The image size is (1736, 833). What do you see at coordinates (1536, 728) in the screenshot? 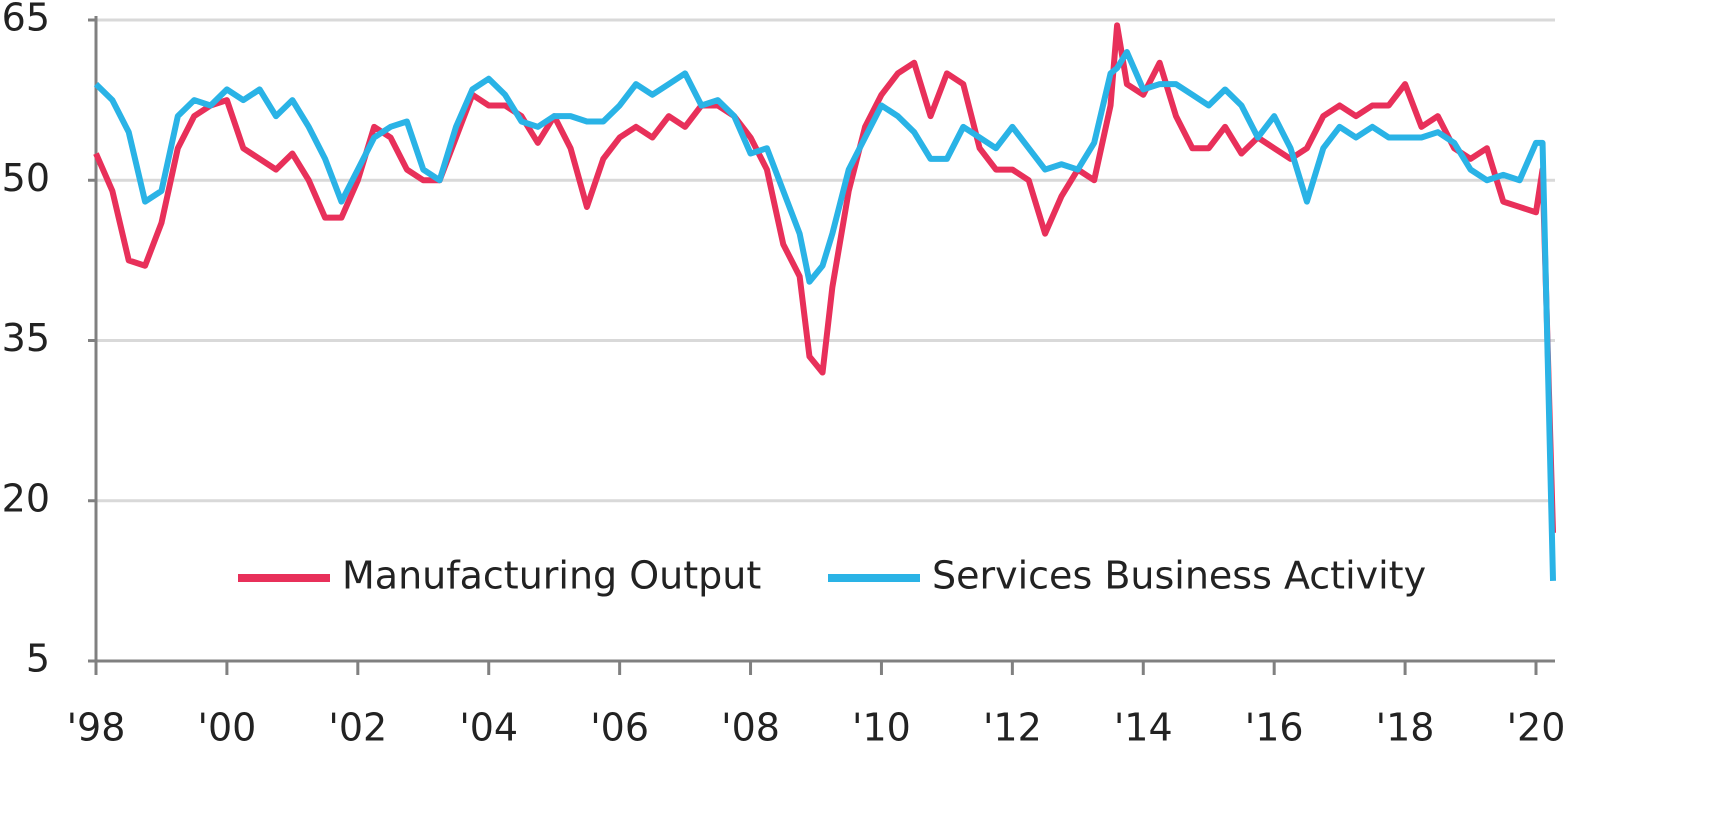
I see `x-tick-label: '20` at bounding box center [1536, 728].